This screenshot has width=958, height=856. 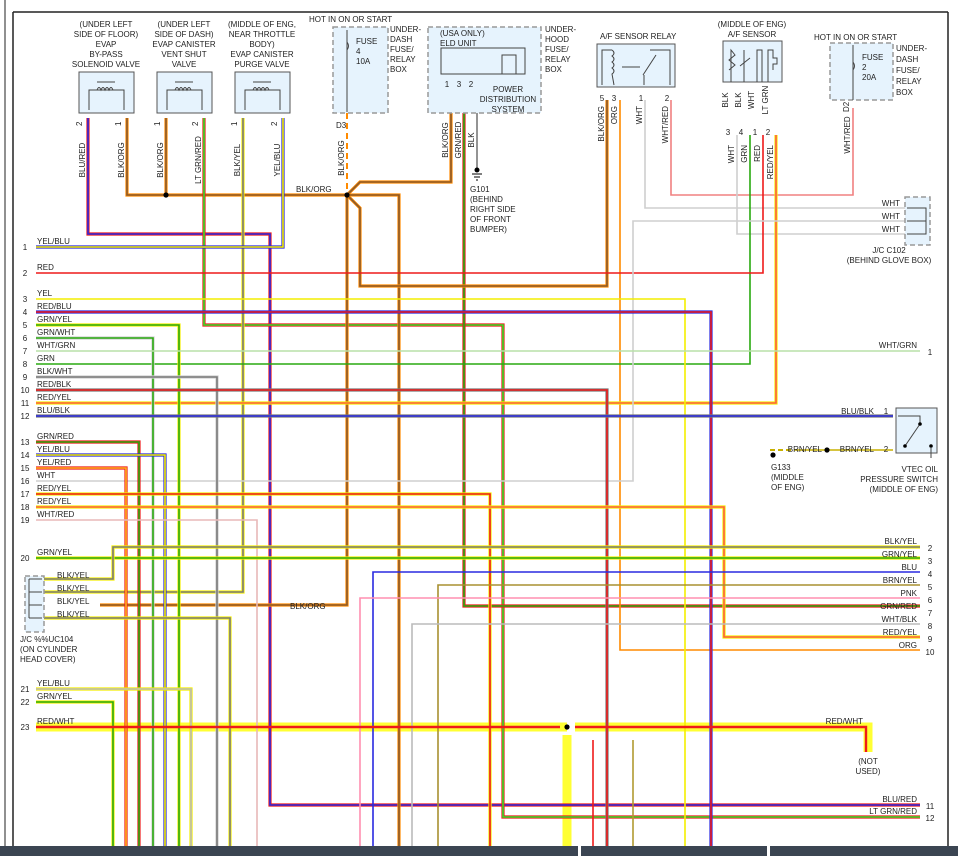 What do you see at coordinates (755, 132) in the screenshot?
I see `af-sensor-pin-number: 1` at bounding box center [755, 132].